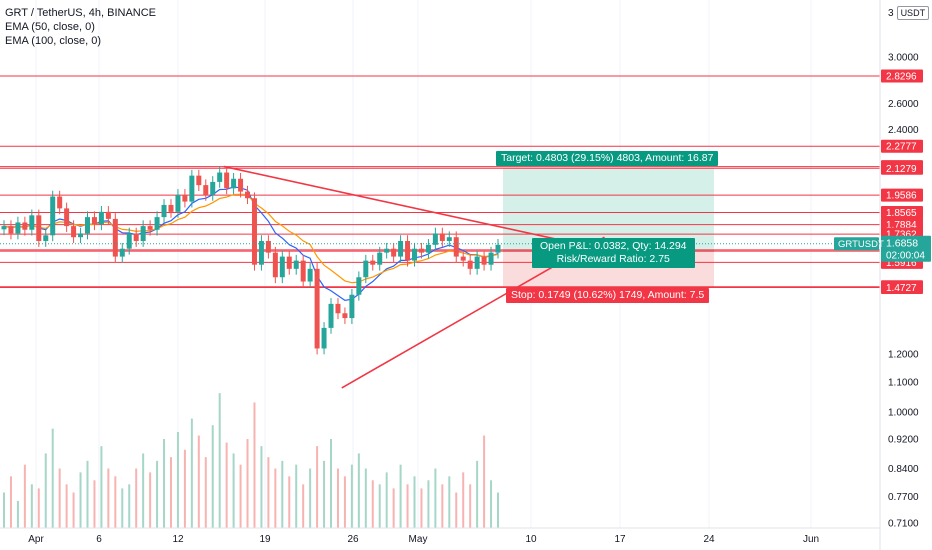  What do you see at coordinates (50, 27) in the screenshot?
I see `ema50-legend: EMA (50, close, 0)` at bounding box center [50, 27].